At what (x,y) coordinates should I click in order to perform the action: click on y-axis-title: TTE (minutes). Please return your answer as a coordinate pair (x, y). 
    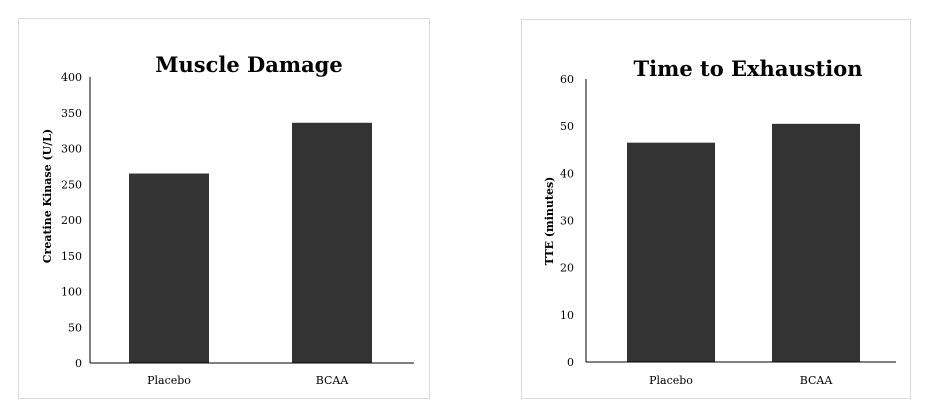
    Looking at the image, I should click on (549, 221).